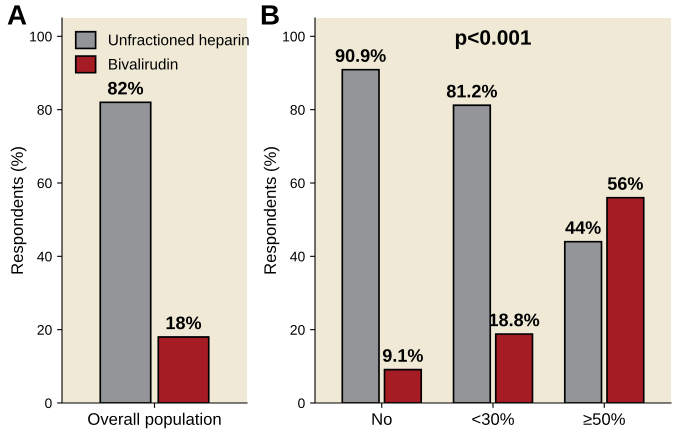  I want to click on legend-label: Unfractioned heparin, so click(179, 41).